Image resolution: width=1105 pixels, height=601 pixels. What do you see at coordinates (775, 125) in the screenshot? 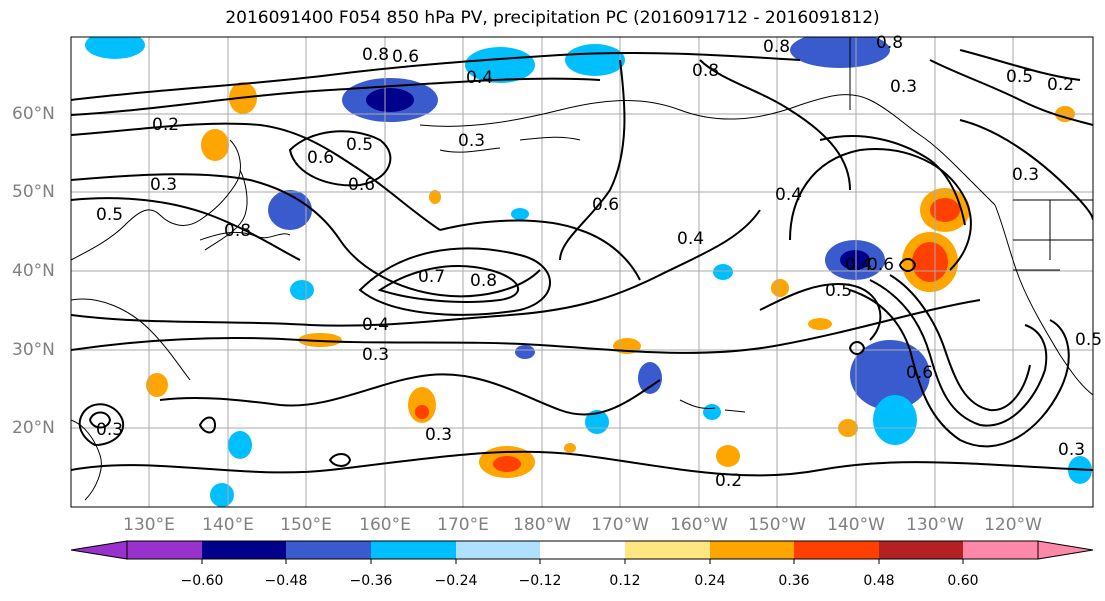
I see `pv-contour-0.4c` at bounding box center [775, 125].